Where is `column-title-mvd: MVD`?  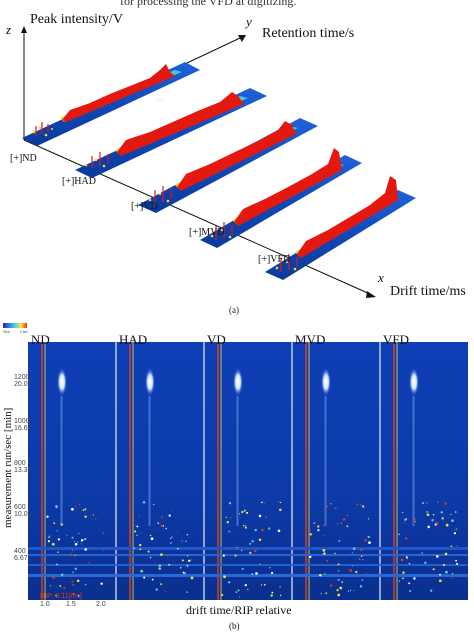 column-title-mvd: MVD is located at coordinates (310, 339).